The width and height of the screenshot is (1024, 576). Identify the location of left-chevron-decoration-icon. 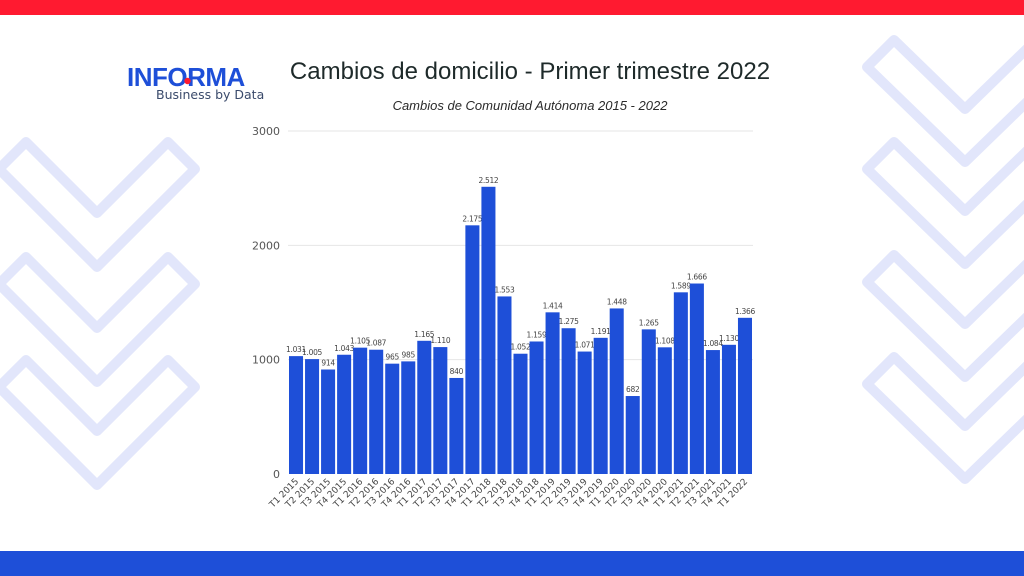
(100, 313).